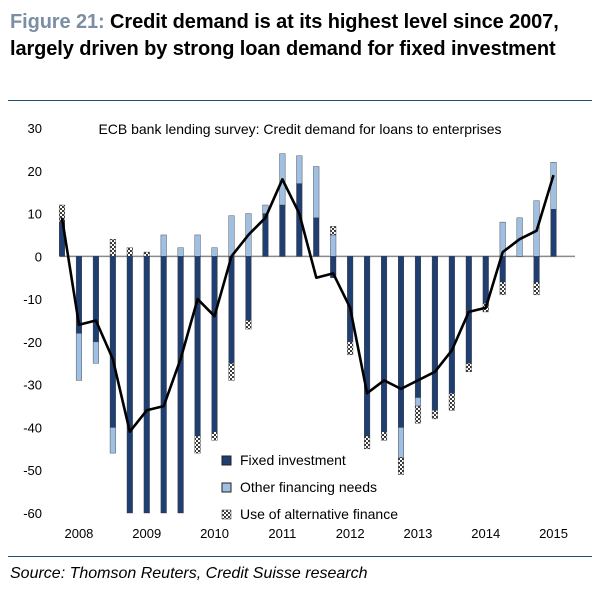  Describe the element at coordinates (350, 533) in the screenshot. I see `x-tick-label: 2012` at that location.